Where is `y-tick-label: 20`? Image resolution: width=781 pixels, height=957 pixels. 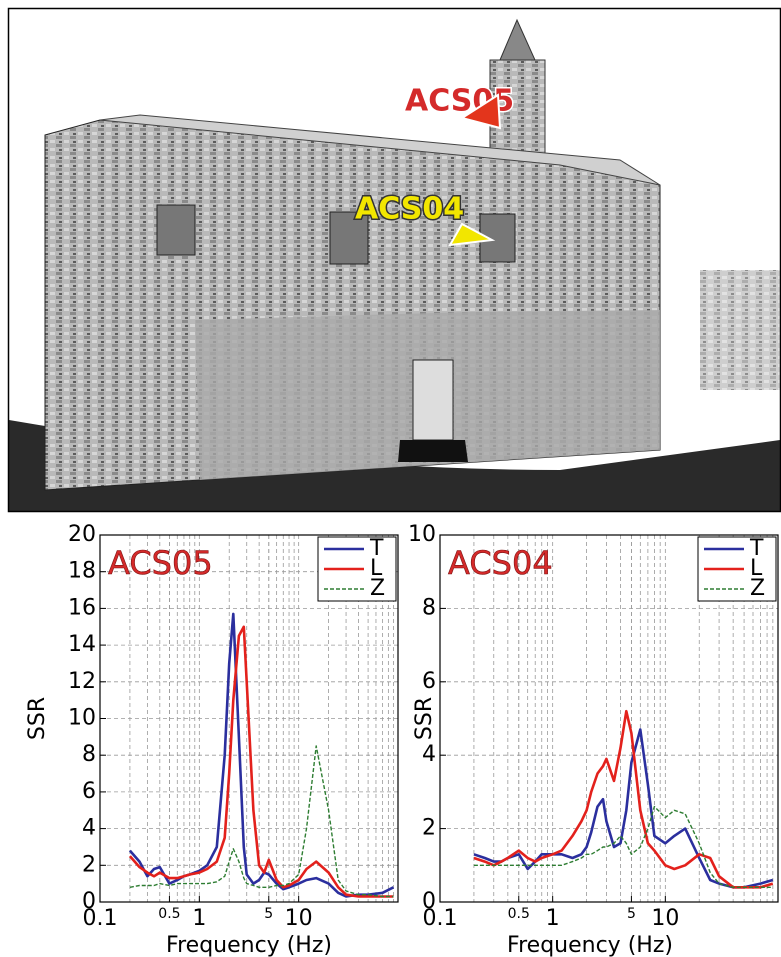
y-tick-label: 20 is located at coordinates (82, 534).